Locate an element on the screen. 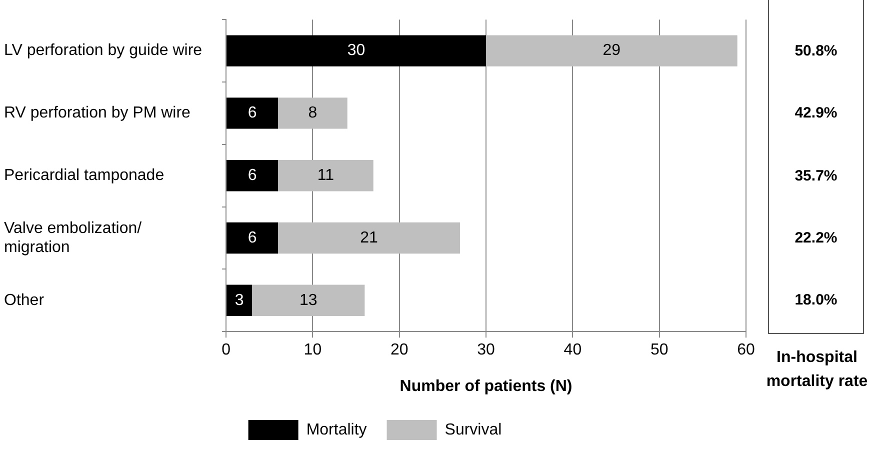 This screenshot has width=890, height=458. data-label: 30 is located at coordinates (356, 51).